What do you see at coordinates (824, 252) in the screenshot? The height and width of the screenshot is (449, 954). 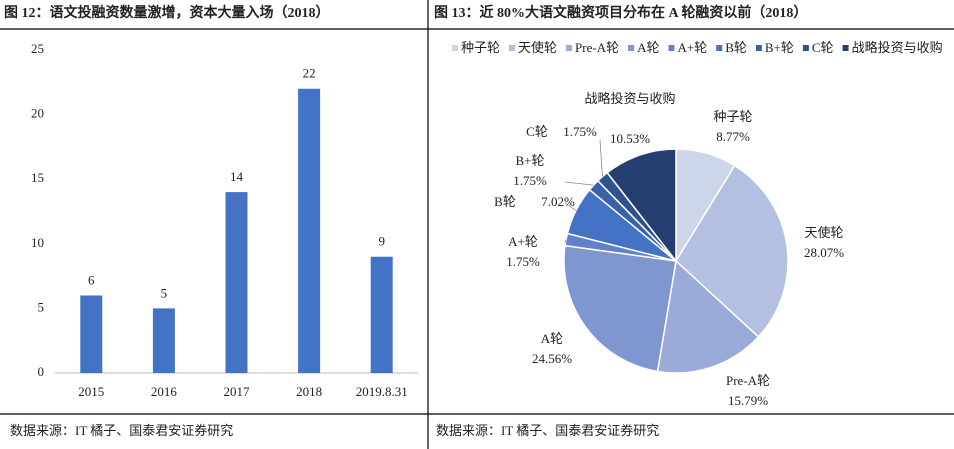 I see `slice-value: 28.07%` at bounding box center [824, 252].